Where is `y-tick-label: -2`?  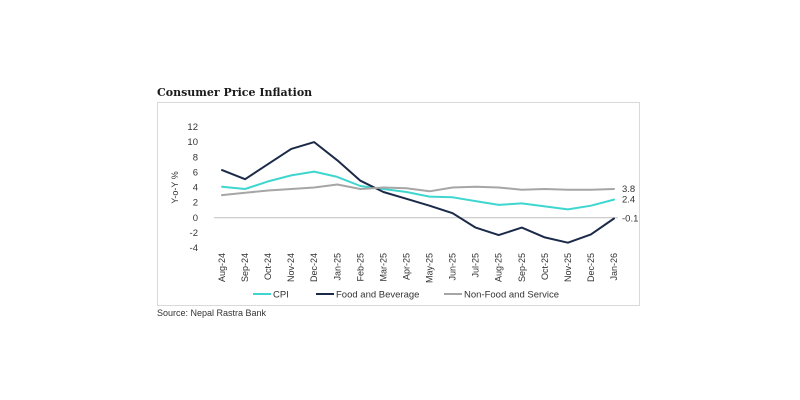 y-tick-label: -2 is located at coordinates (194, 233).